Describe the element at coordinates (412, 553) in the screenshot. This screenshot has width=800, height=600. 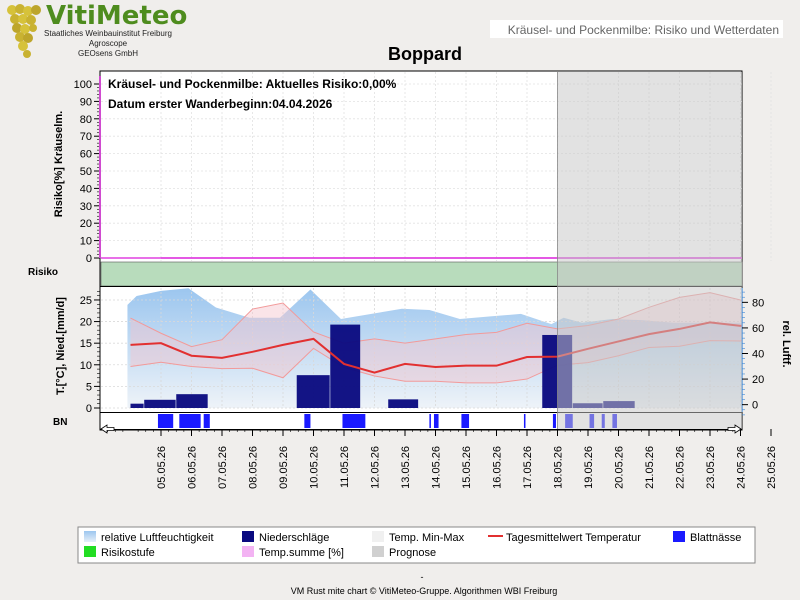
I see `legend-label: Prognose` at that location.